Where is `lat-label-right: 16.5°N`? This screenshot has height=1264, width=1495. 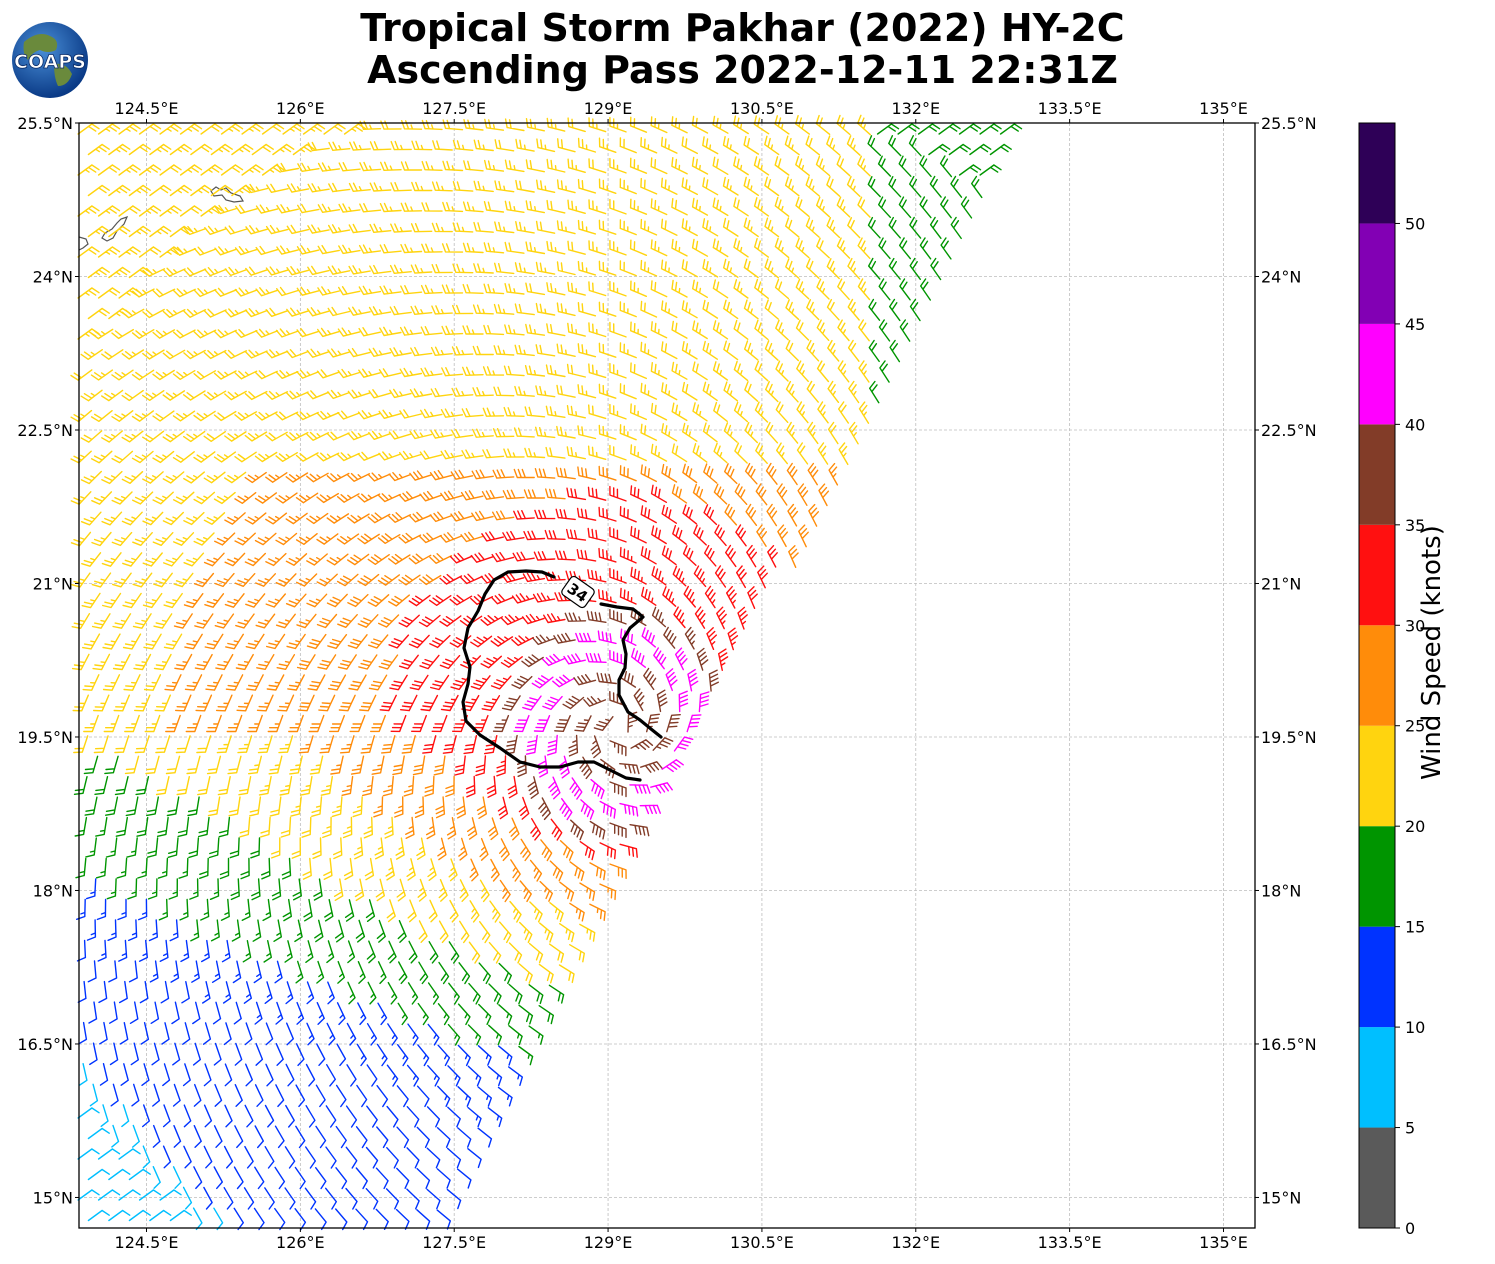 lat-label-right: 16.5°N is located at coordinates (1289, 1044).